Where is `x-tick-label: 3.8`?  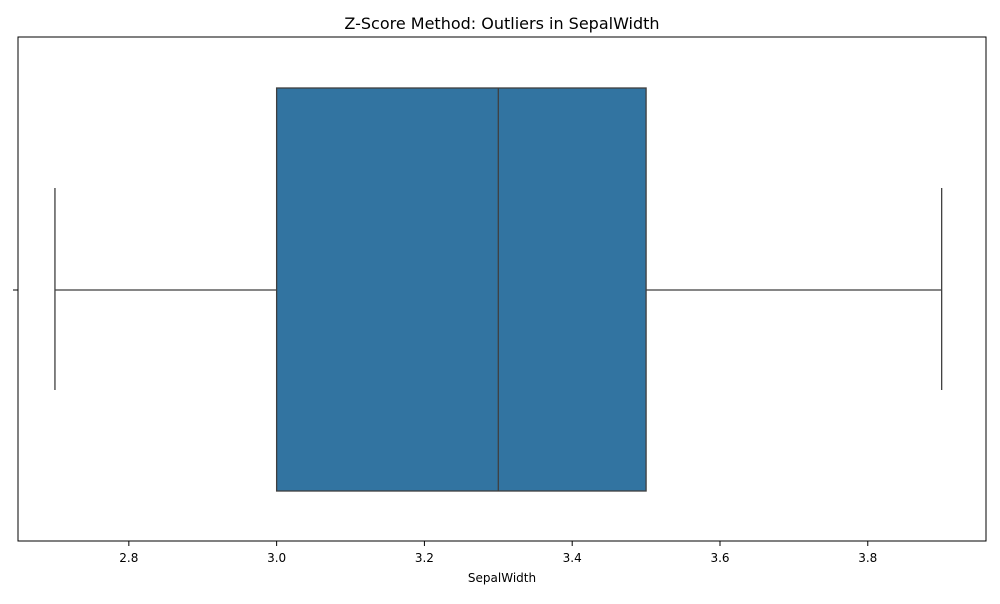 x-tick-label: 3.8 is located at coordinates (867, 558).